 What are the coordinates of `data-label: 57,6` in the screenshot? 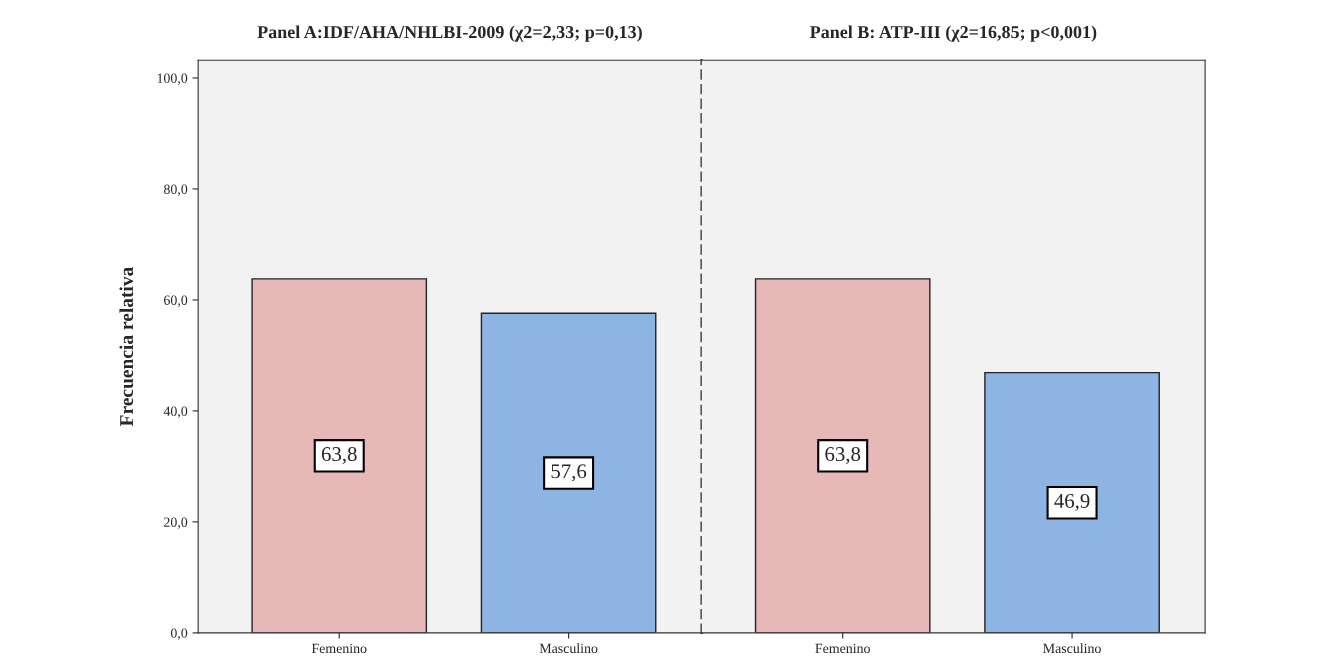 It's located at (569, 473).